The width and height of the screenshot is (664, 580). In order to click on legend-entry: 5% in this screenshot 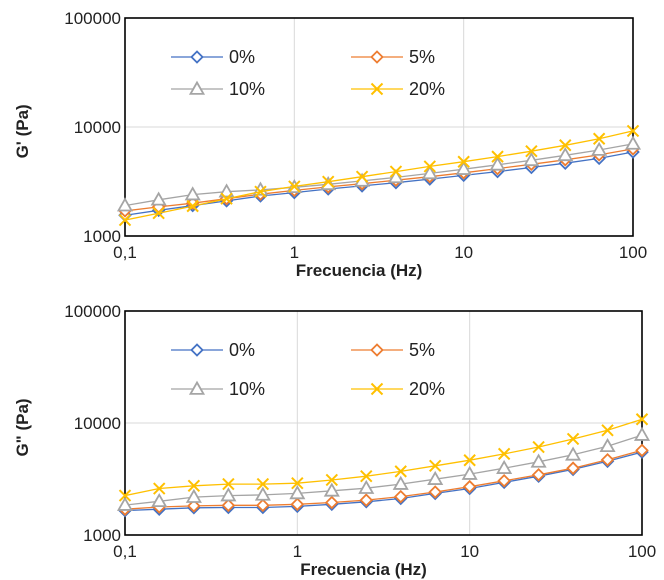, I will do `click(393, 57)`.